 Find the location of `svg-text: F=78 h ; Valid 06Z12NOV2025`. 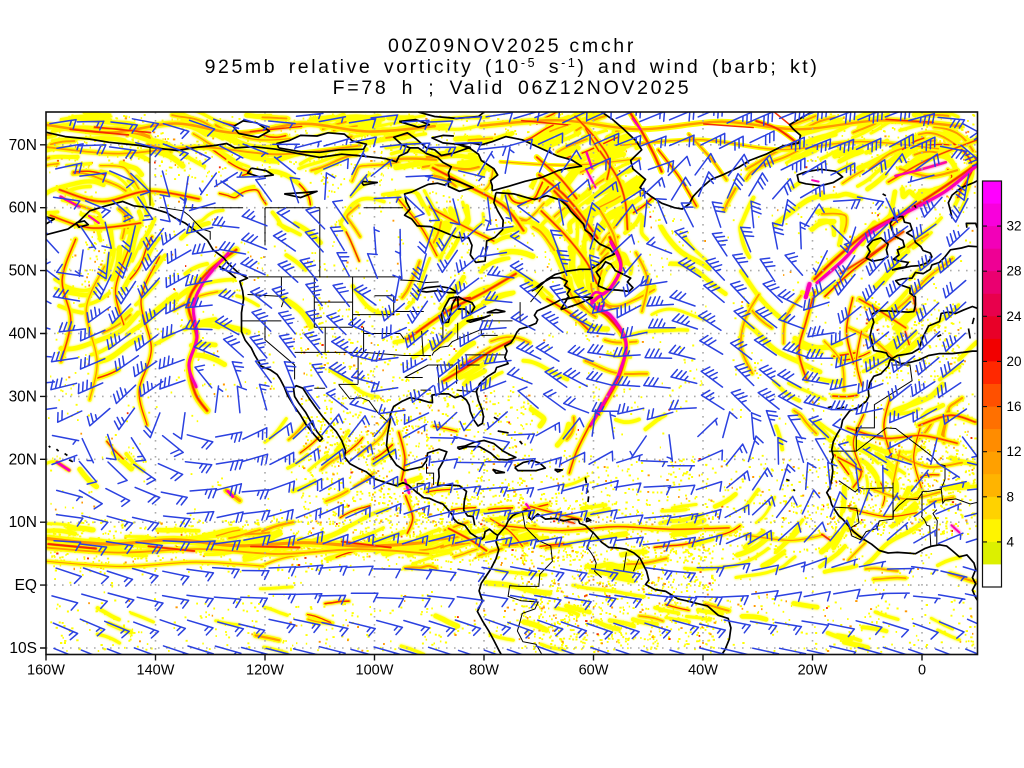

svg-text: F=78 h ; Valid 06Z12NOV2025 is located at coordinates (512, 88).